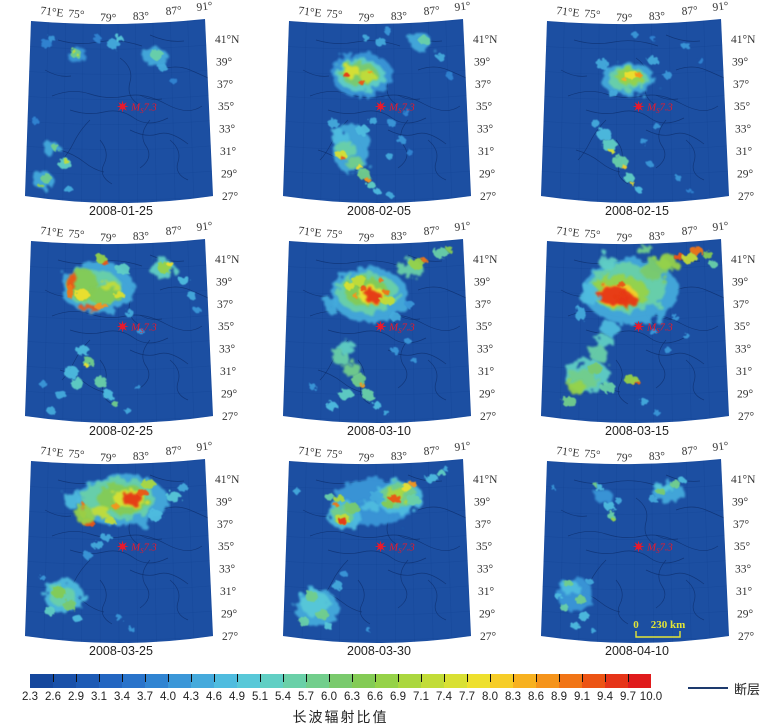  I want to click on colorbar-tick-label: 2.9, so click(76, 697).